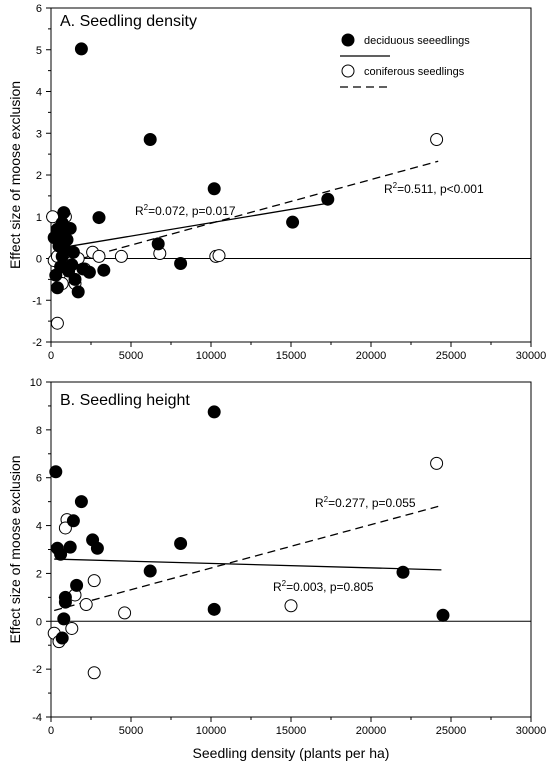 The height and width of the screenshot is (768, 550). I want to click on y-tick-label: 10, so click(36, 383).